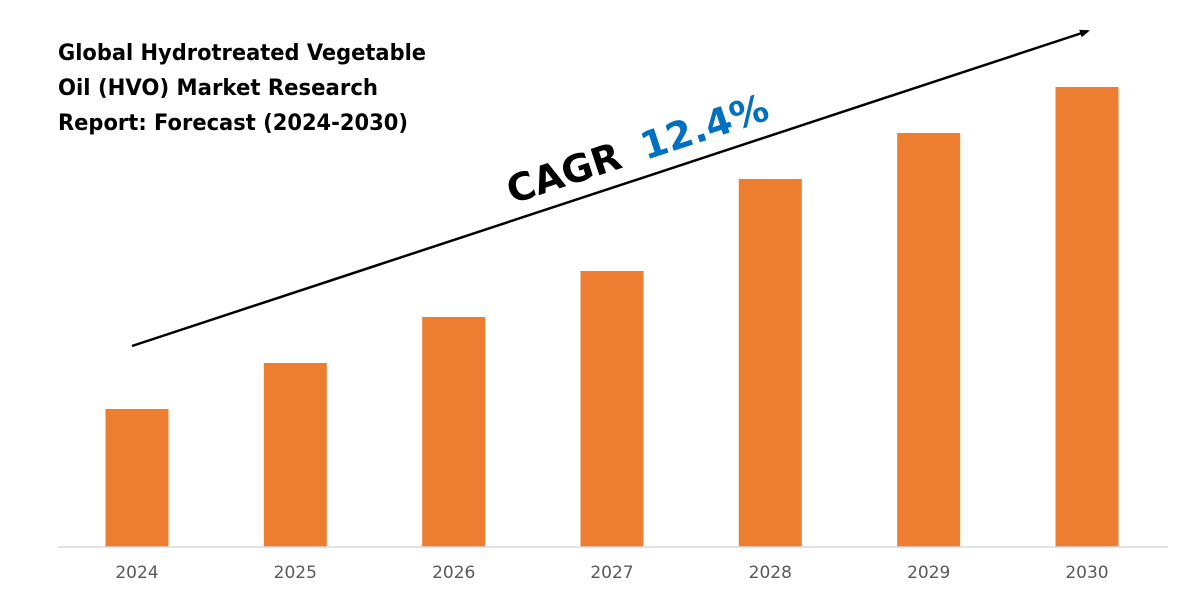  What do you see at coordinates (564, 173) in the screenshot?
I see `cagr-label: CAGR` at bounding box center [564, 173].